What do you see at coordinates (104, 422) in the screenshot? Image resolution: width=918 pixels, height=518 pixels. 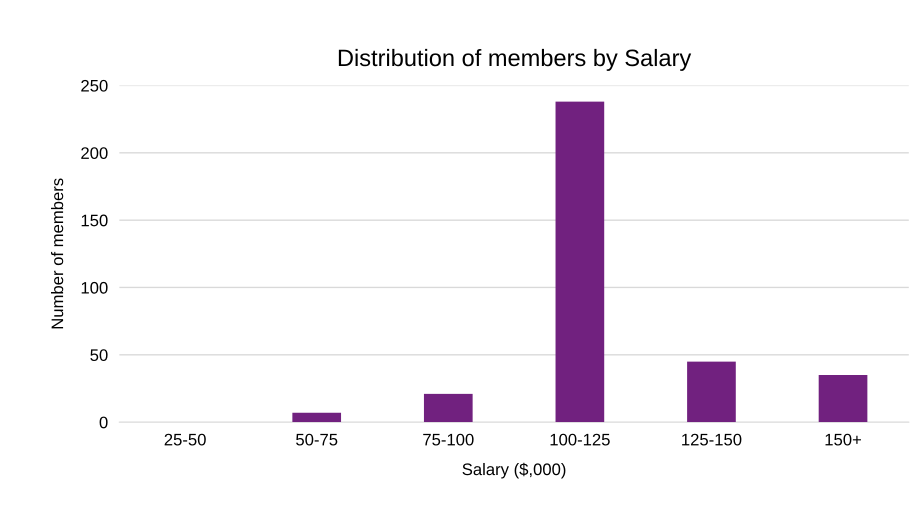 I see `y-tick-label: 0` at bounding box center [104, 422].